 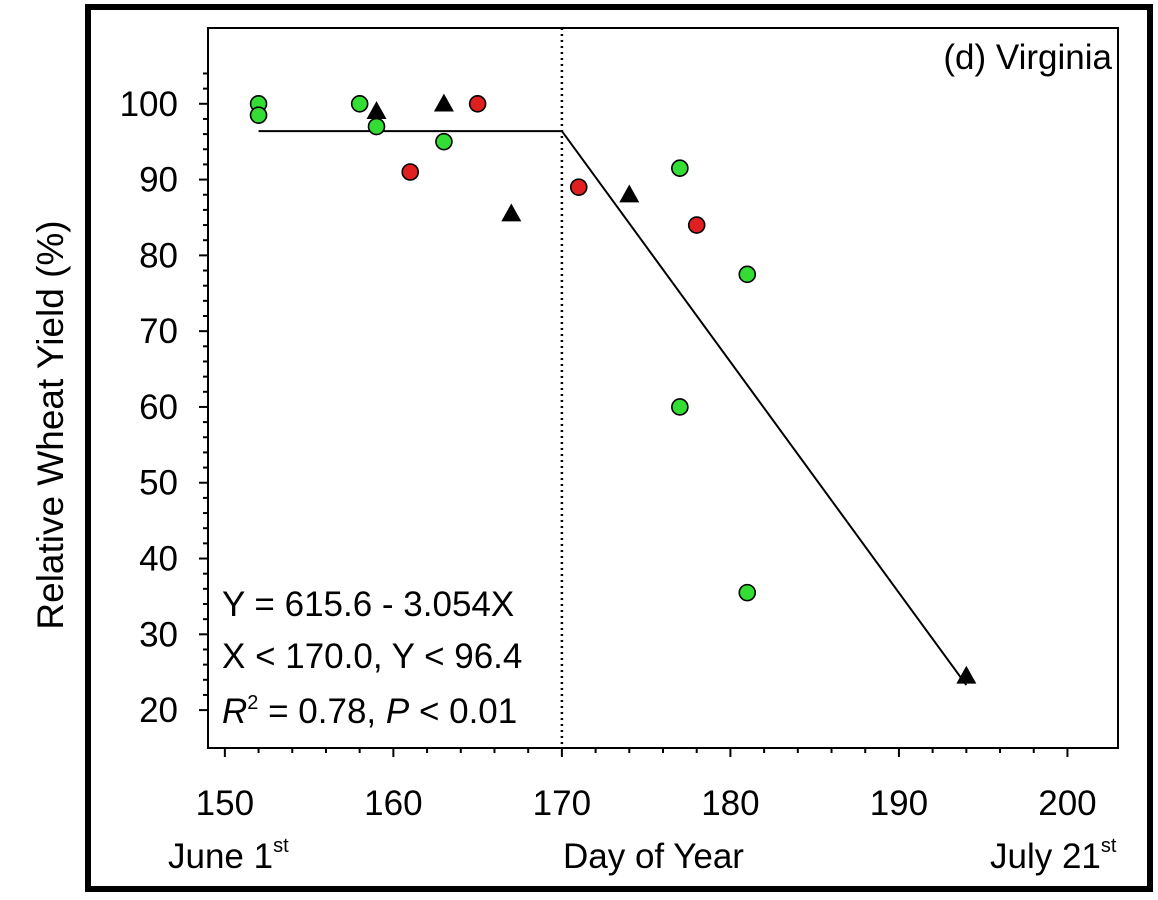 I want to click on equation-line-1: Y = 615.6 - 3.054X, so click(x=368, y=604).